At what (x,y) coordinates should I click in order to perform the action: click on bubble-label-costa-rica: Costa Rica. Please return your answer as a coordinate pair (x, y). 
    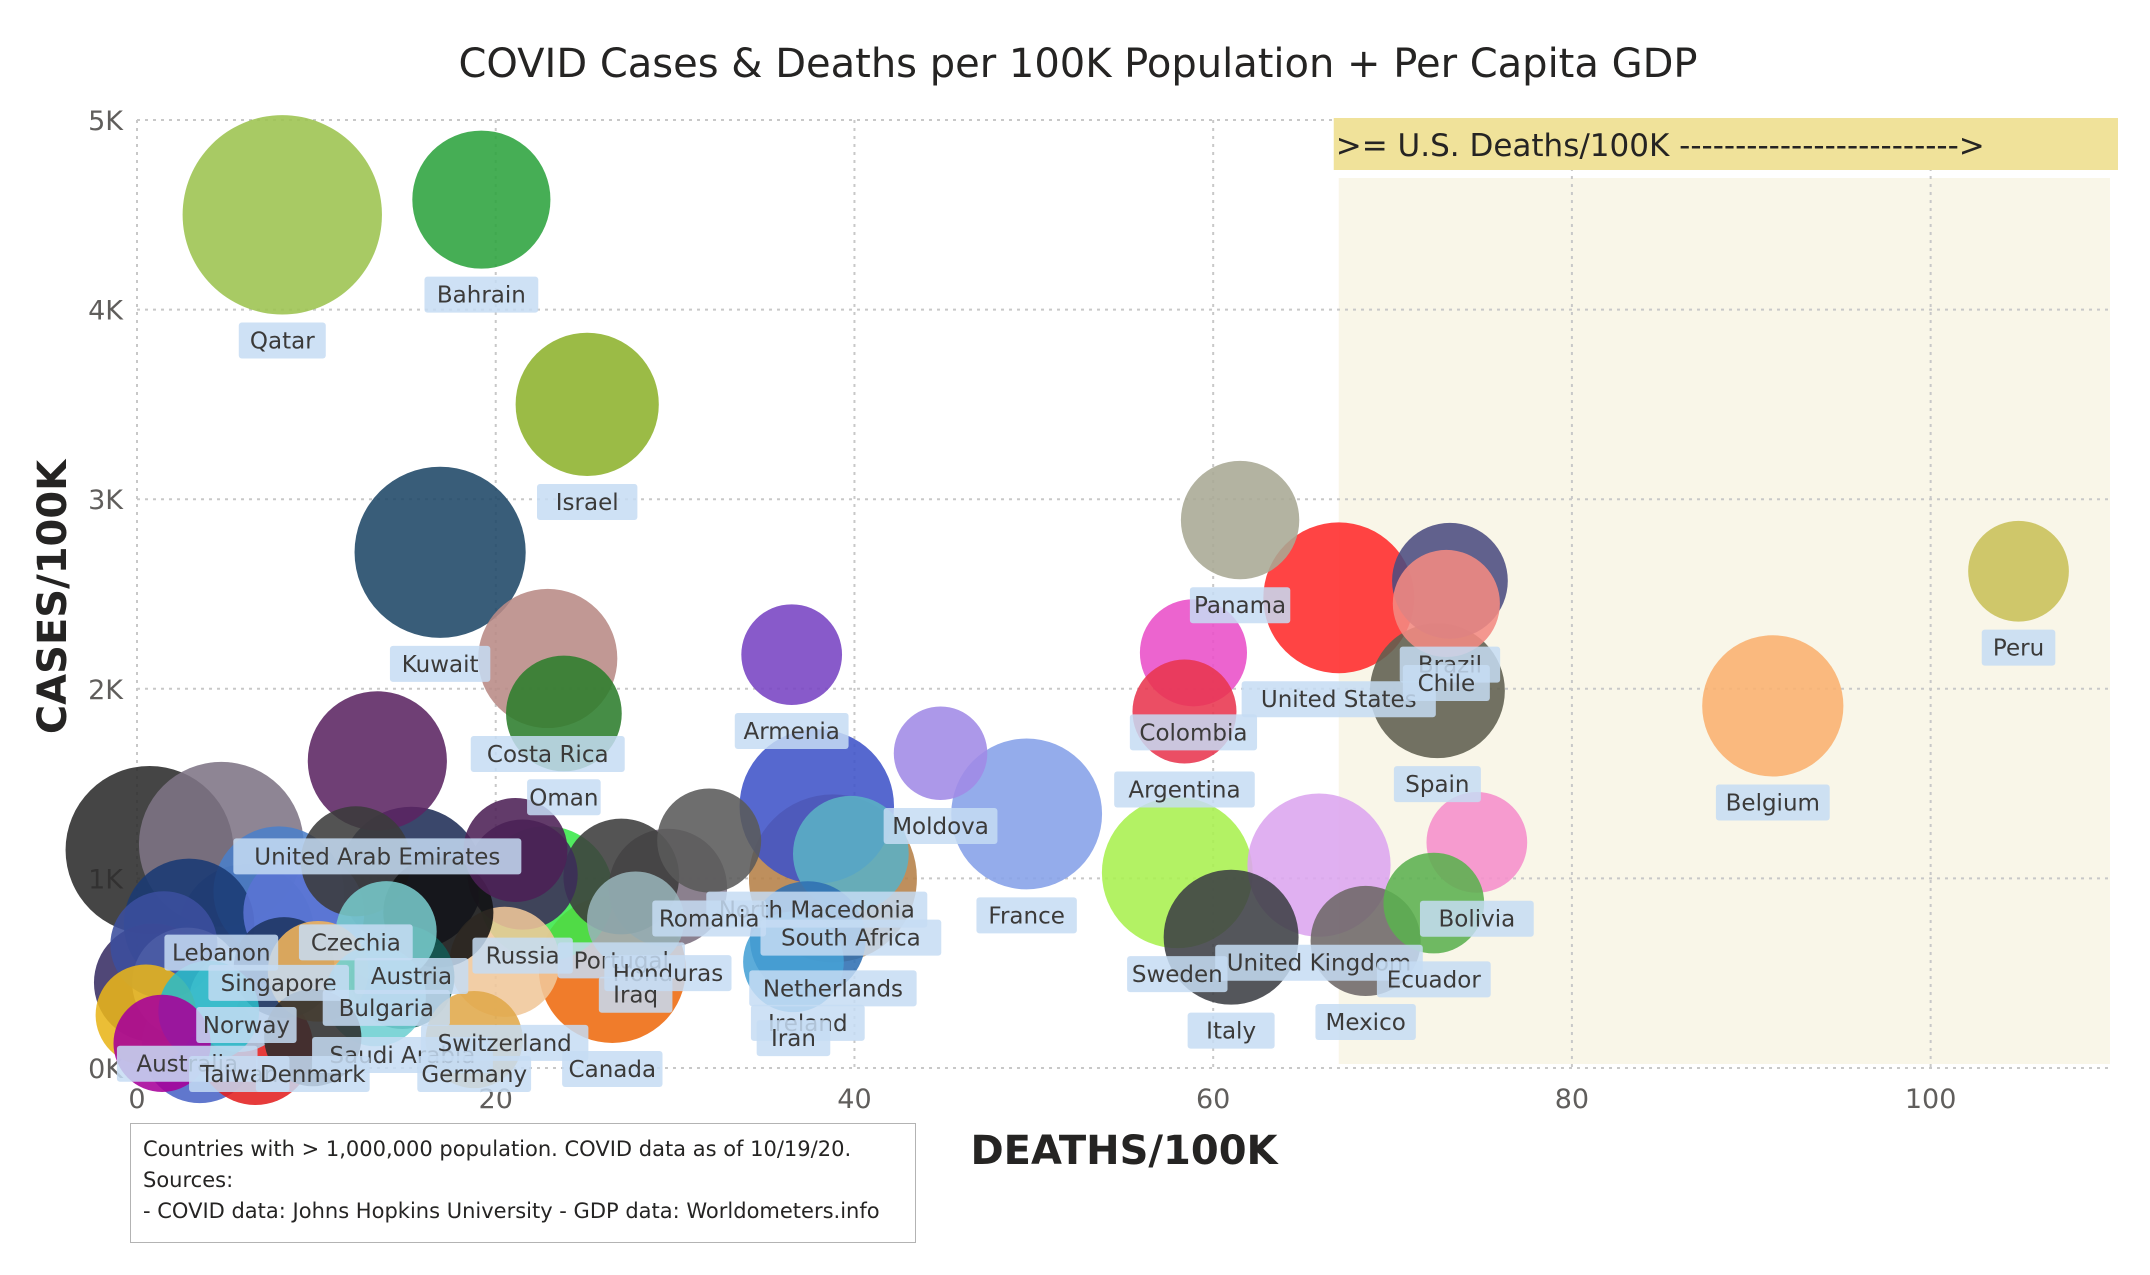
    Looking at the image, I should click on (547, 754).